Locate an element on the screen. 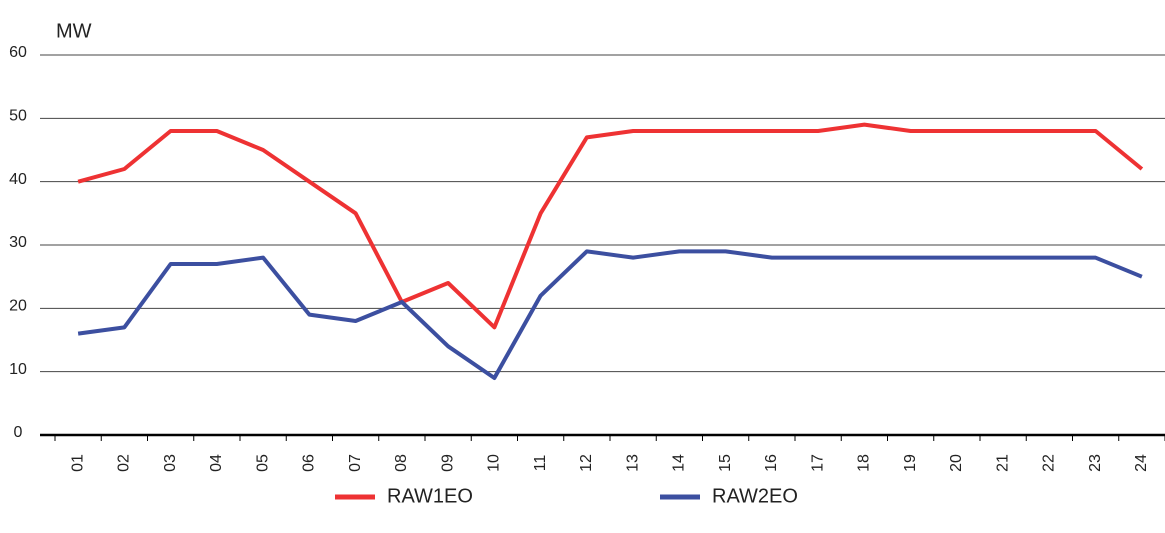 Image resolution: width=1165 pixels, height=533 pixels. y-tick-label: 20 is located at coordinates (18, 306).